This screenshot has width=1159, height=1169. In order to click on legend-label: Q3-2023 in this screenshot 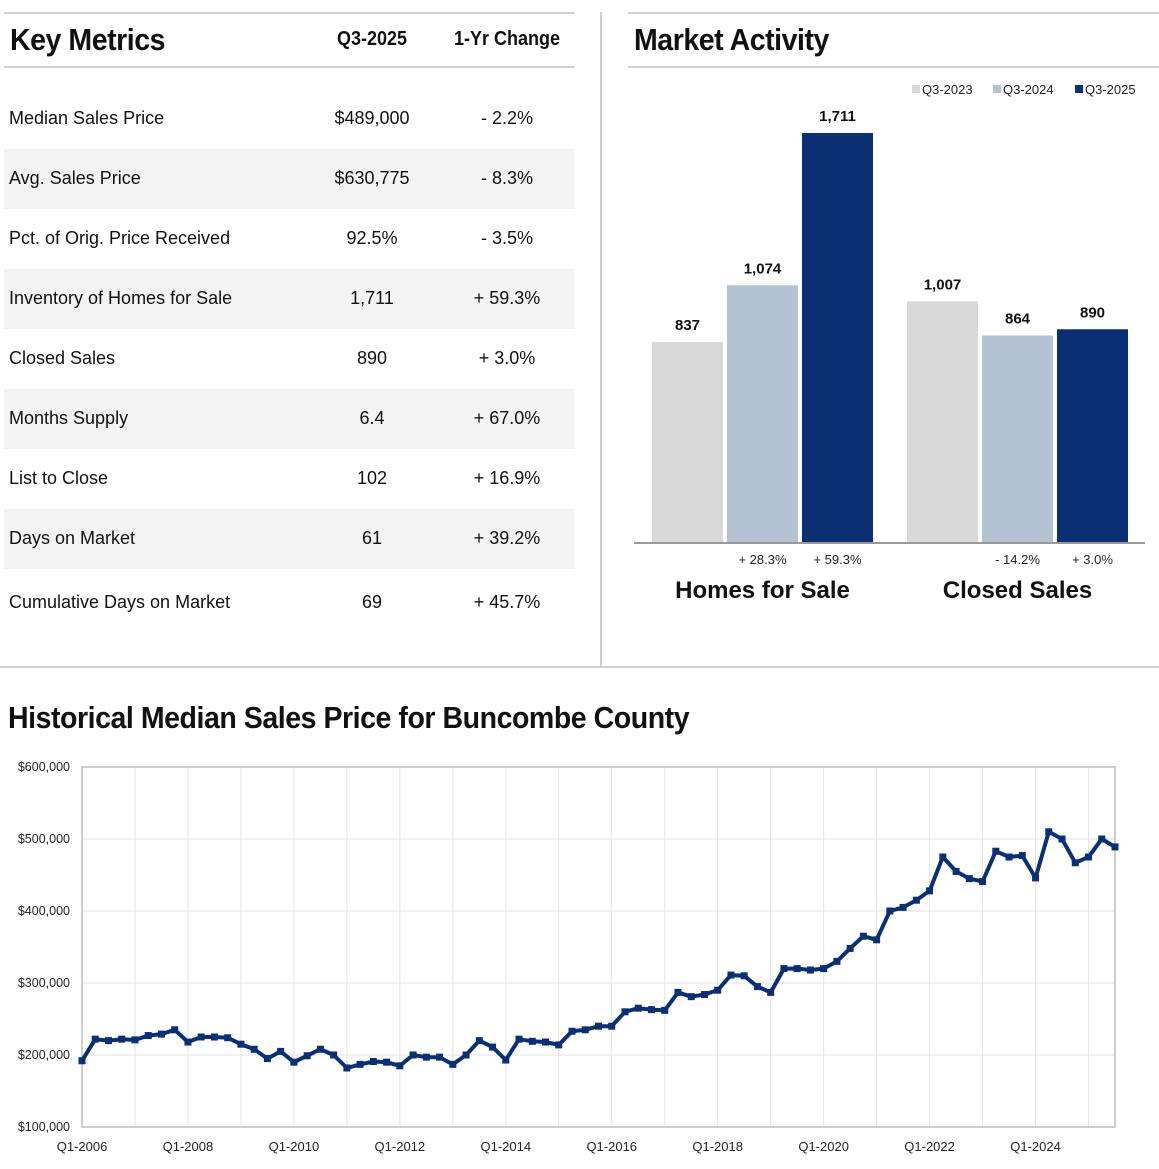, I will do `click(947, 89)`.